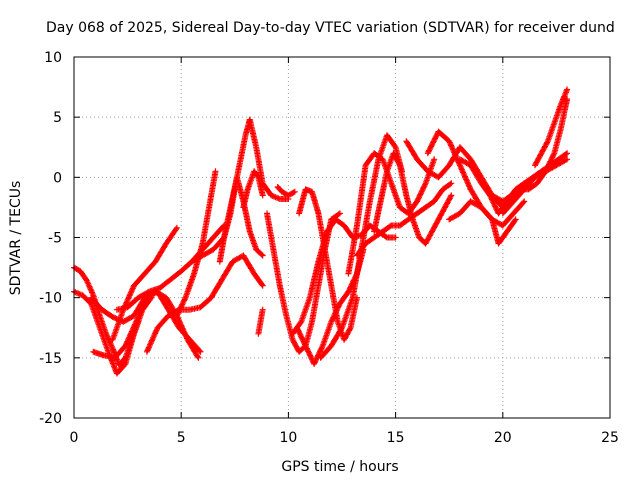 This screenshot has height=480, width=640. I want to click on x-tick-label: 20, so click(503, 438).